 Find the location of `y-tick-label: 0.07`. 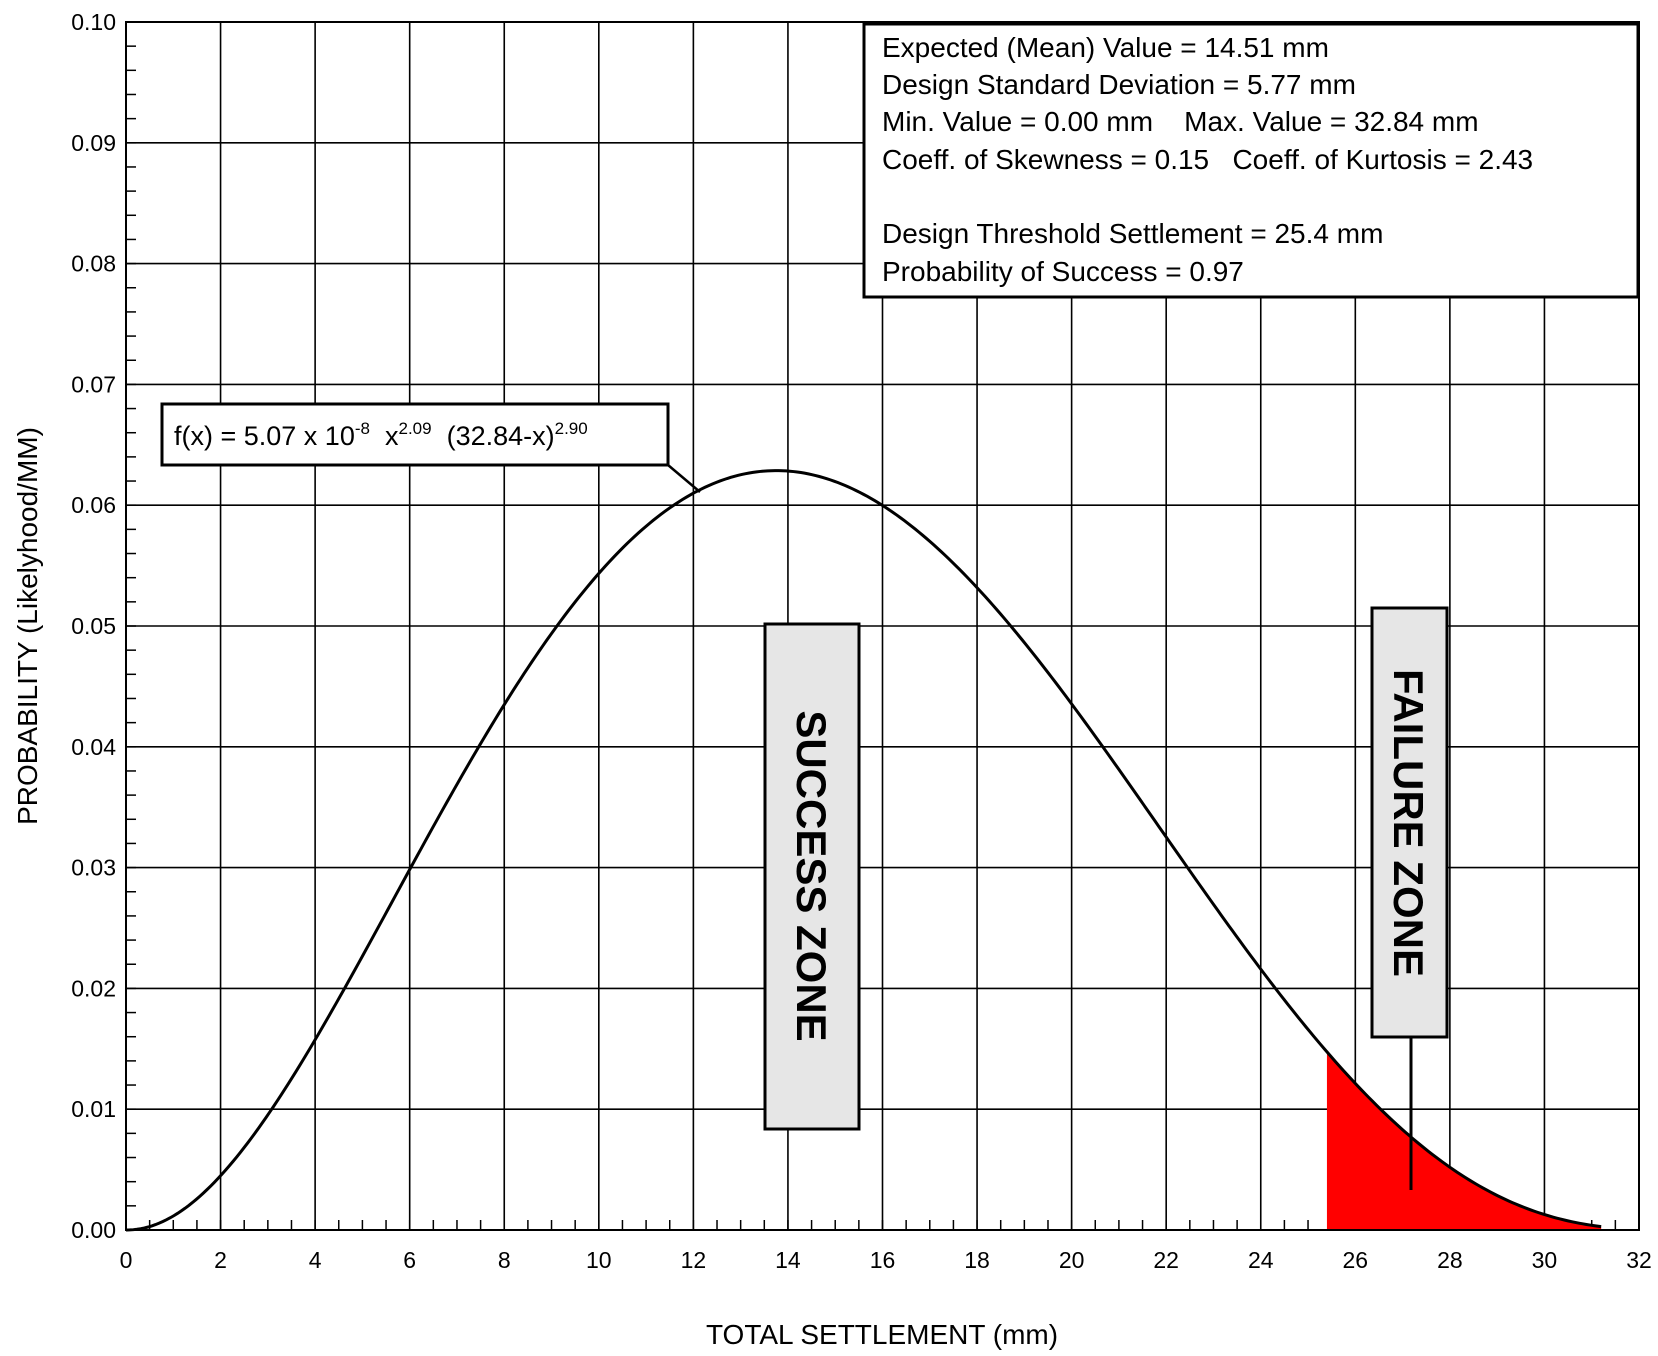

y-tick-label: 0.07 is located at coordinates (93, 384).